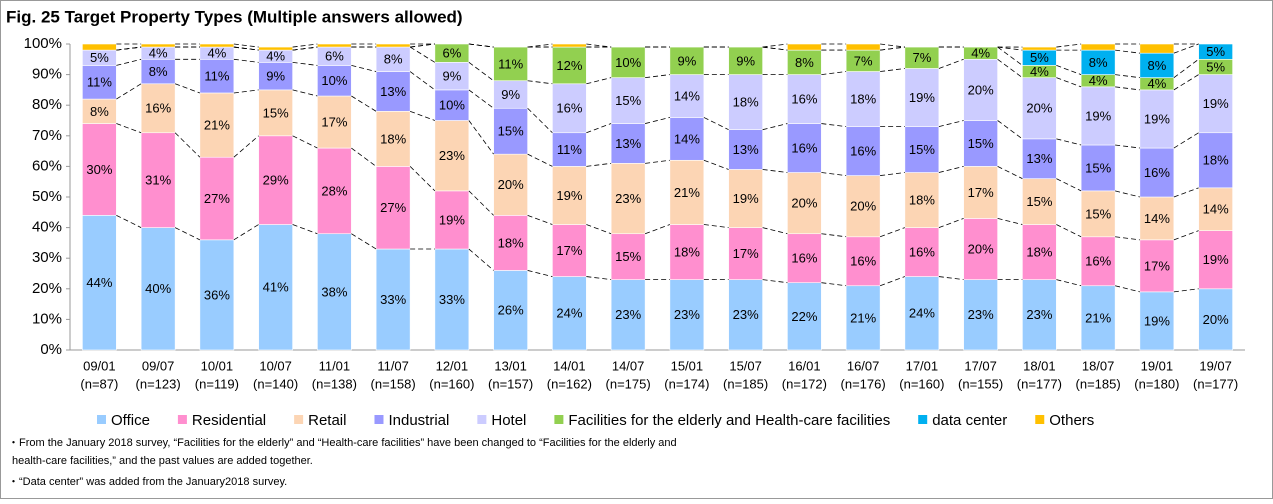  What do you see at coordinates (229, 420) in the screenshot?
I see `legend-label: Residential` at bounding box center [229, 420].